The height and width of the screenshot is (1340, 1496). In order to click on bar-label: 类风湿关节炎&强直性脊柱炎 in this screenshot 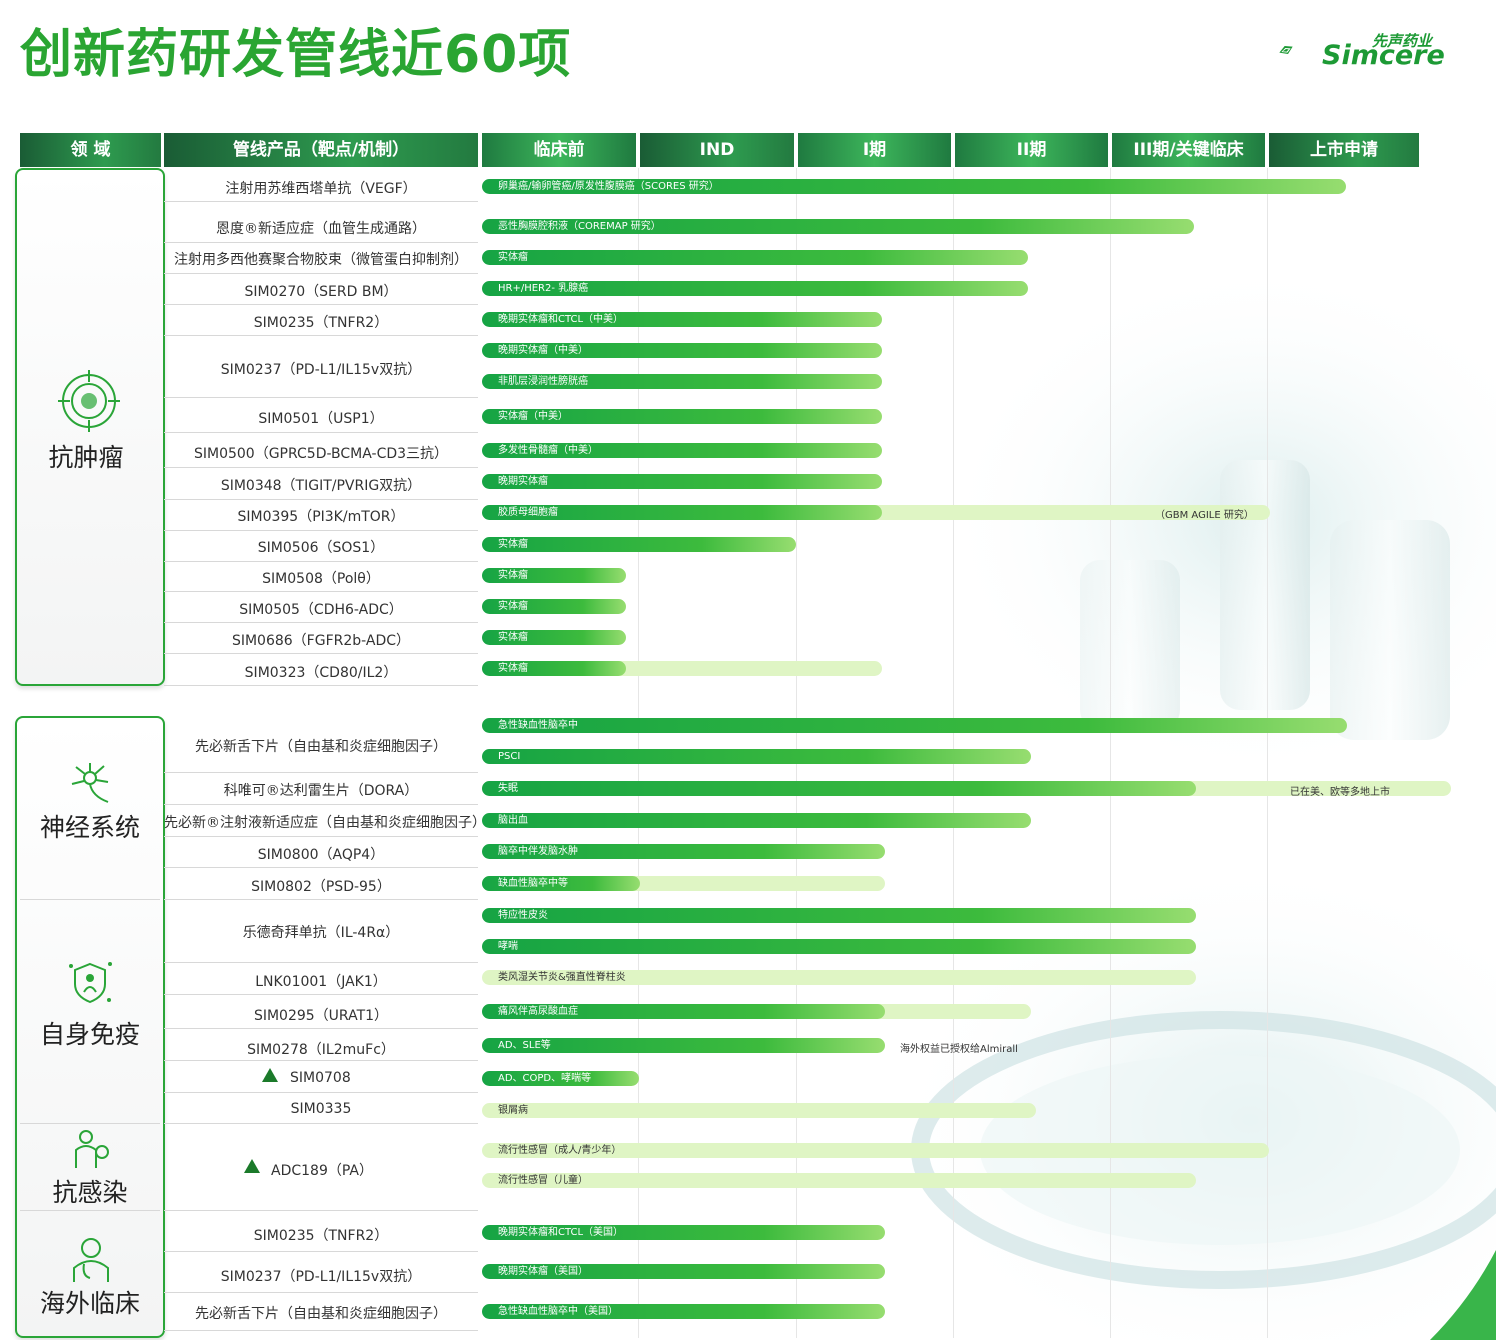, I will do `click(562, 977)`.